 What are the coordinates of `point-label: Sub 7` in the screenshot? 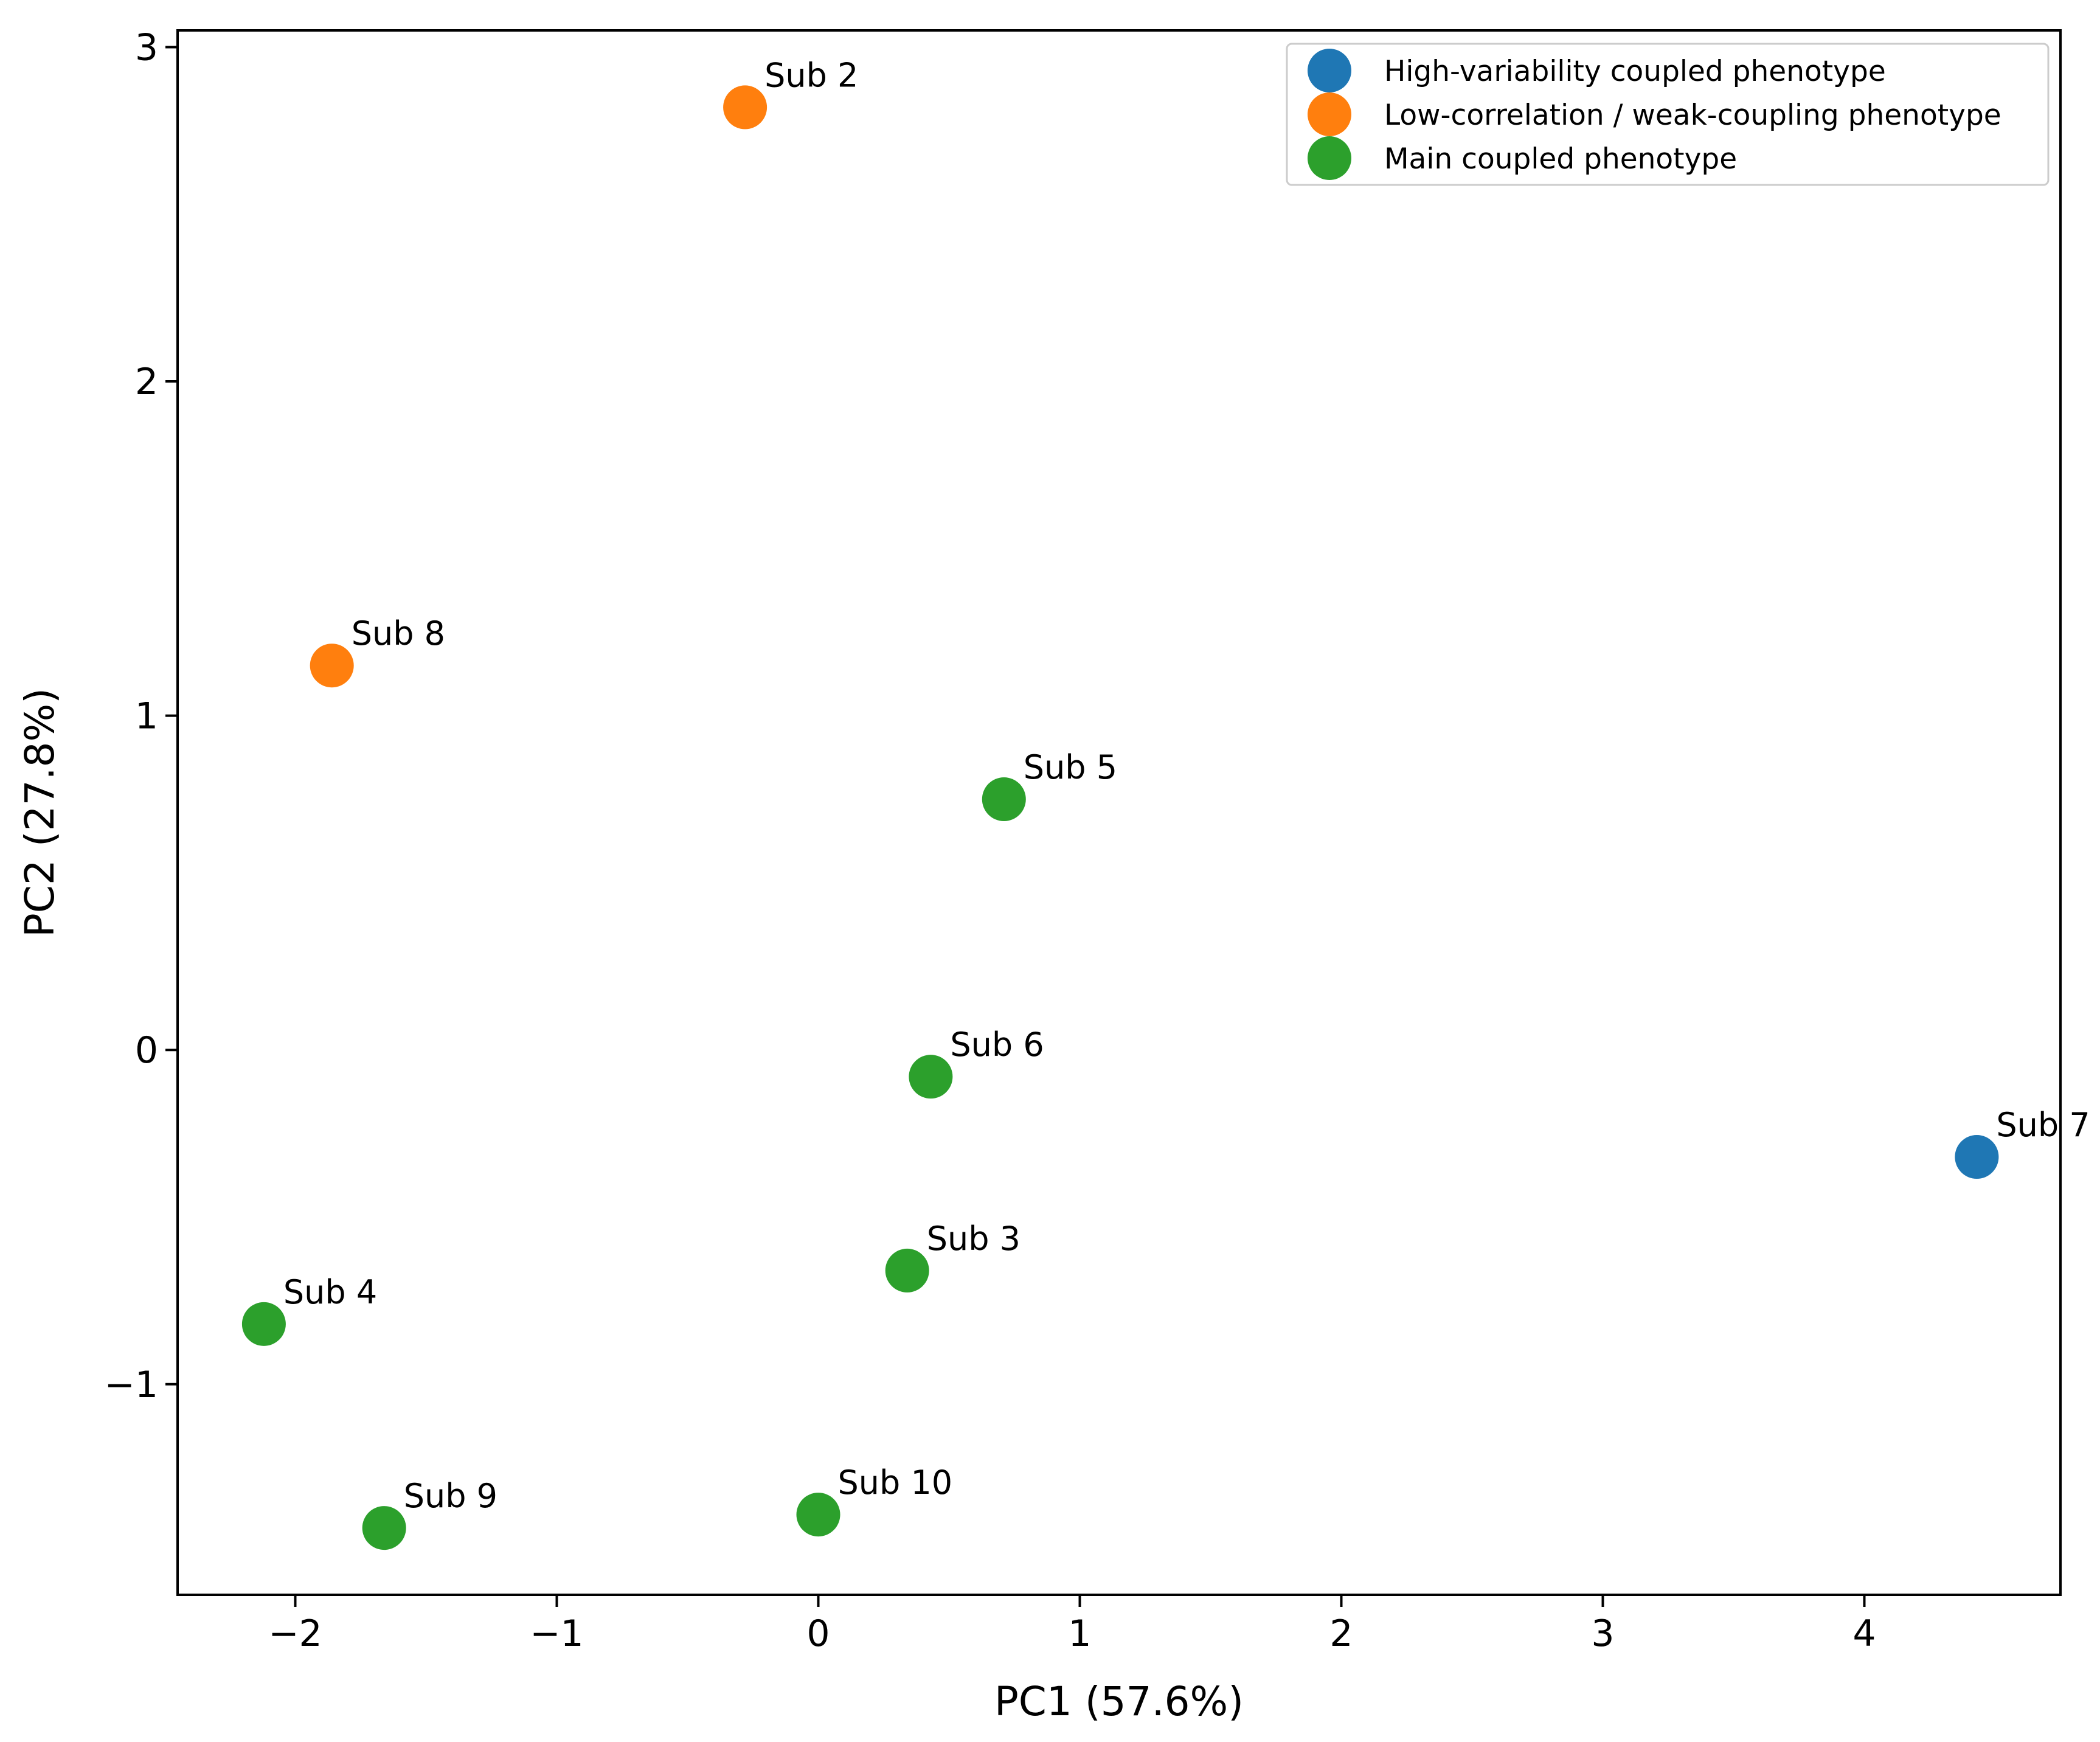 It's located at (2043, 1125).